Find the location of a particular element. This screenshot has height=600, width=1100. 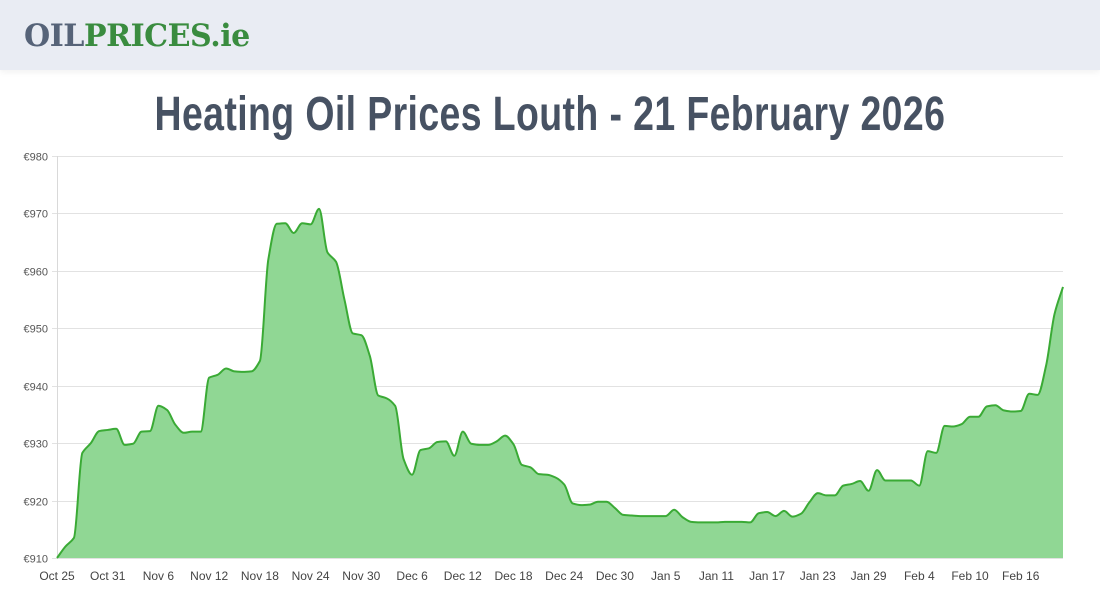

x-tick-label: Jan 17 is located at coordinates (767, 576).